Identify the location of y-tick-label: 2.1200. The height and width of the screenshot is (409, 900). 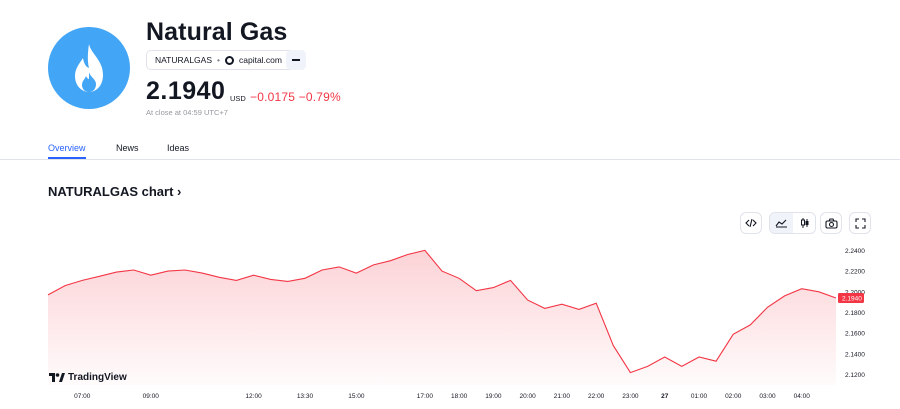
(855, 375).